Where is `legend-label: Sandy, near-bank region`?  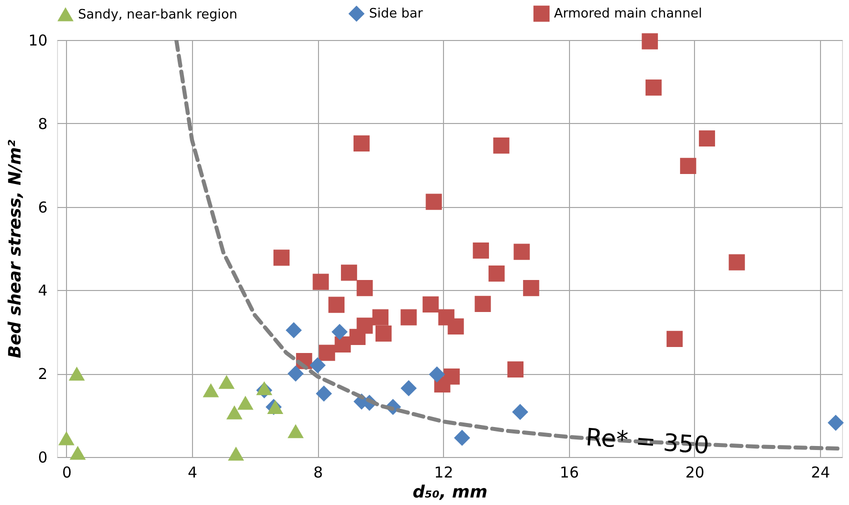
legend-label: Sandy, near-bank region is located at coordinates (158, 14).